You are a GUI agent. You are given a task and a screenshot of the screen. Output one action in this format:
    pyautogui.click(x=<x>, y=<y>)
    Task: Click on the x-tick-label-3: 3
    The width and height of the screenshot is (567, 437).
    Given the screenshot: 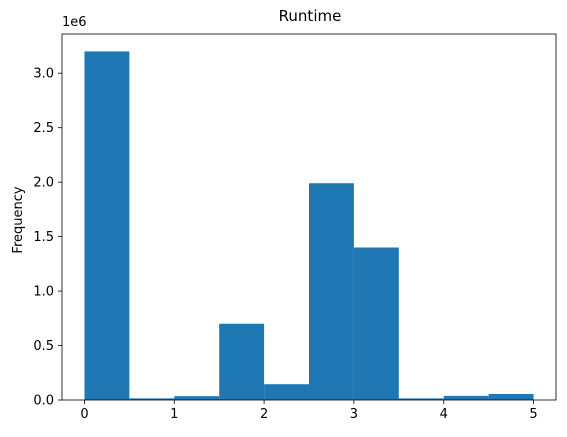 What is the action you would take?
    pyautogui.click(x=354, y=414)
    